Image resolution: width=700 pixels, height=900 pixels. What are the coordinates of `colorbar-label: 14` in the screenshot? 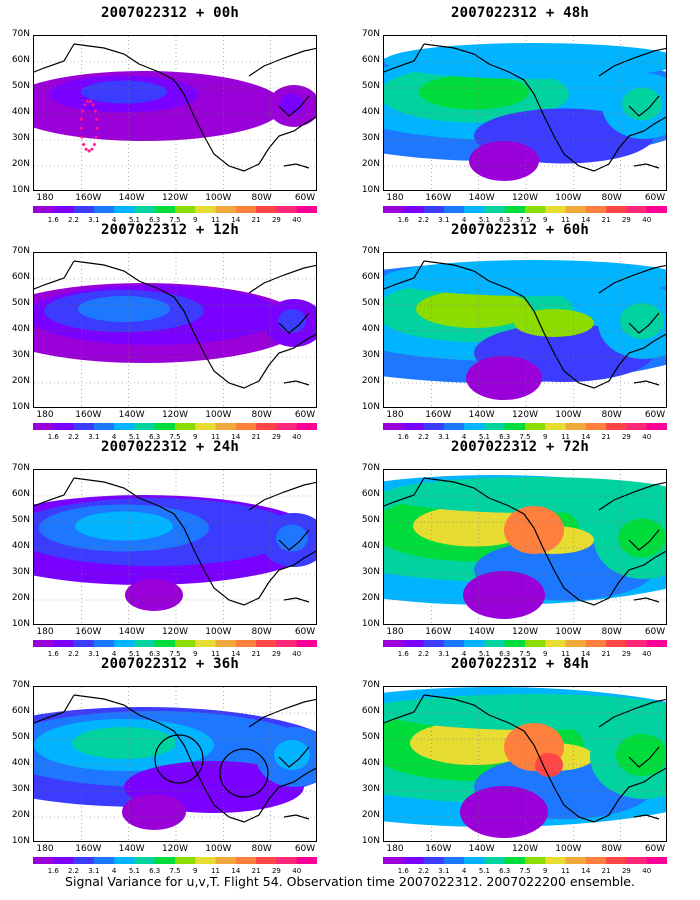 It's located at (236, 871).